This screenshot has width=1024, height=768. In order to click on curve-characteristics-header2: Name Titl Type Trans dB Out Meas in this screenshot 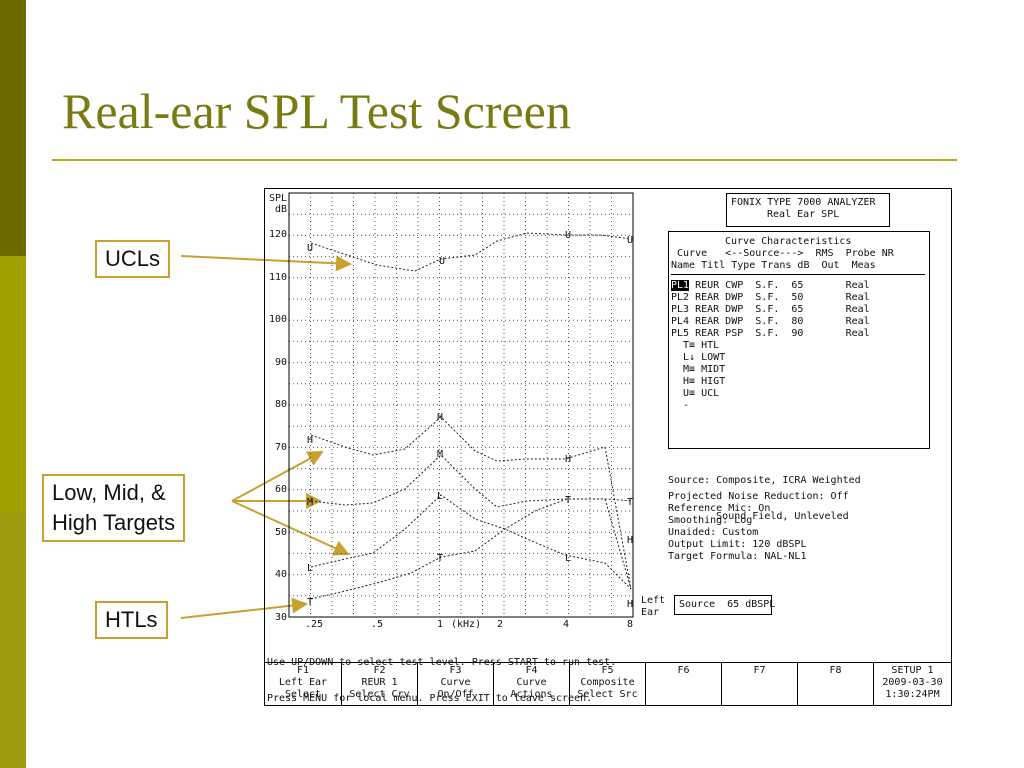, I will do `click(773, 265)`.